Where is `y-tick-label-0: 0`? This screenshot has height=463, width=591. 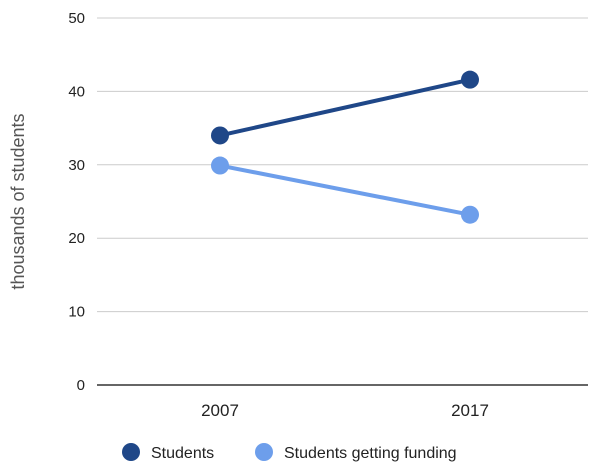 y-tick-label-0: 0 is located at coordinates (81, 385).